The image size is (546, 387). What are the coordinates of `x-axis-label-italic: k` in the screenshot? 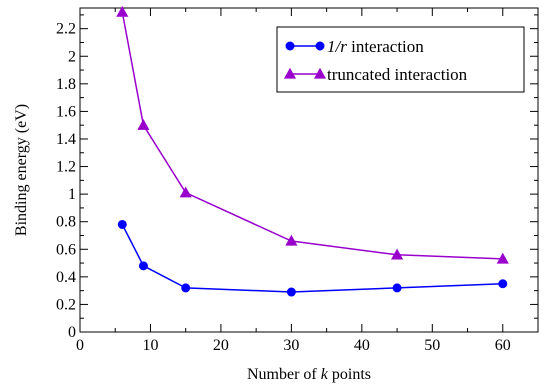 It's located at (325, 374).